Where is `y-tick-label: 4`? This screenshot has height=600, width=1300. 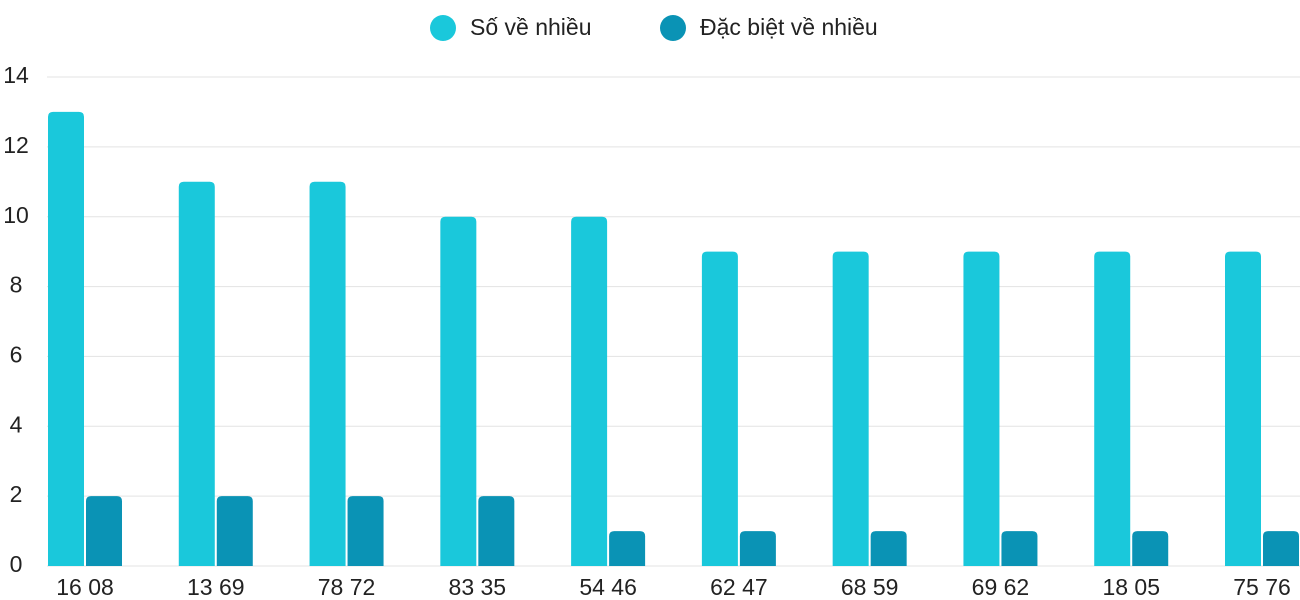
y-tick-label: 4 is located at coordinates (16, 424).